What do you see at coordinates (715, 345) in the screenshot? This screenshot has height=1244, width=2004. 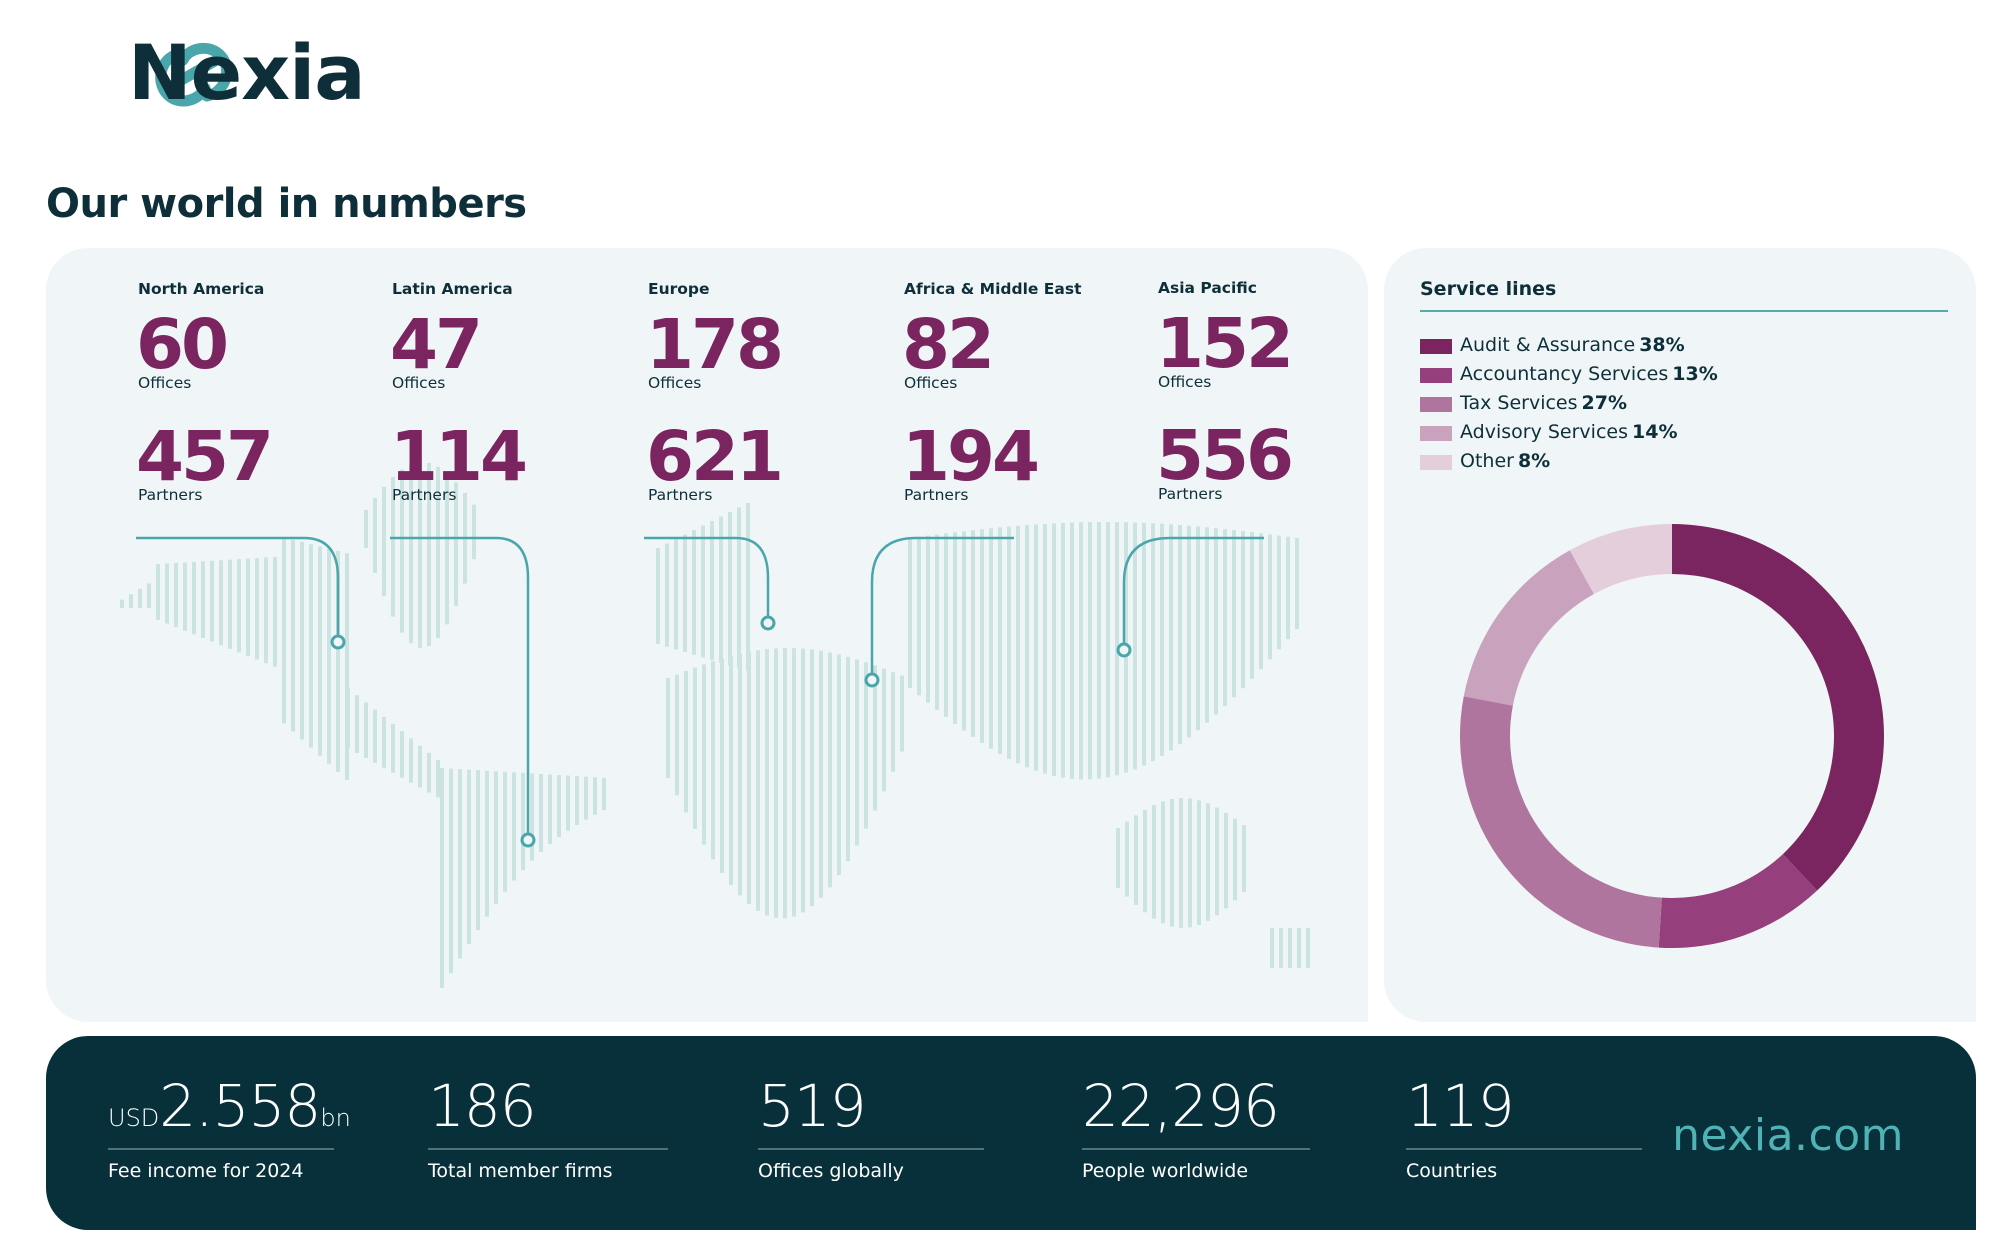 I see `offices-count: 178` at bounding box center [715, 345].